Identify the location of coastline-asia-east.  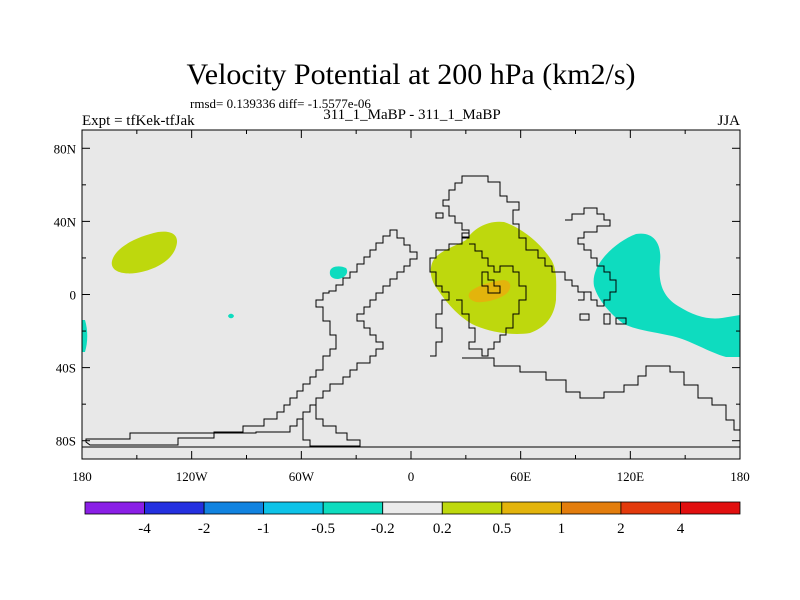
(591, 257).